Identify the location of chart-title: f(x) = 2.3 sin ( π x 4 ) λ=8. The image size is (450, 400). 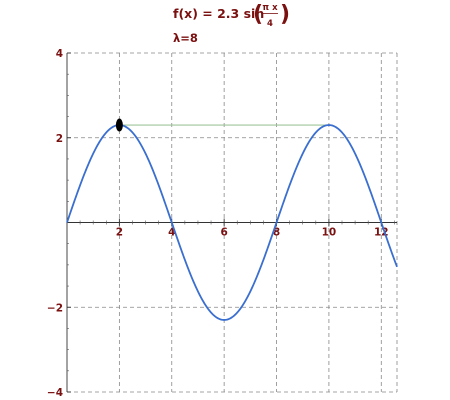
(231, 23).